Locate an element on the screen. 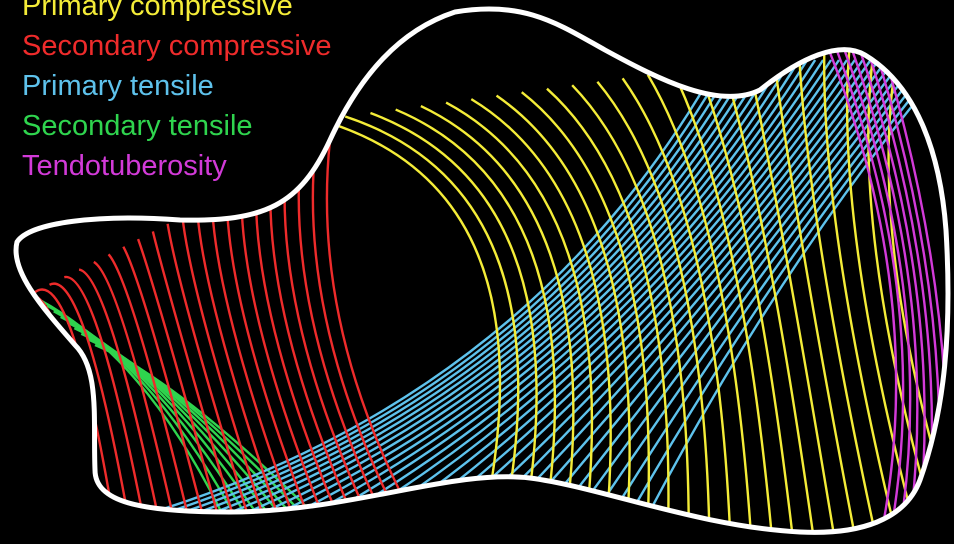 The height and width of the screenshot is (544, 954). legend-item-secondary-compressive: Secondary compressive is located at coordinates (177, 46).